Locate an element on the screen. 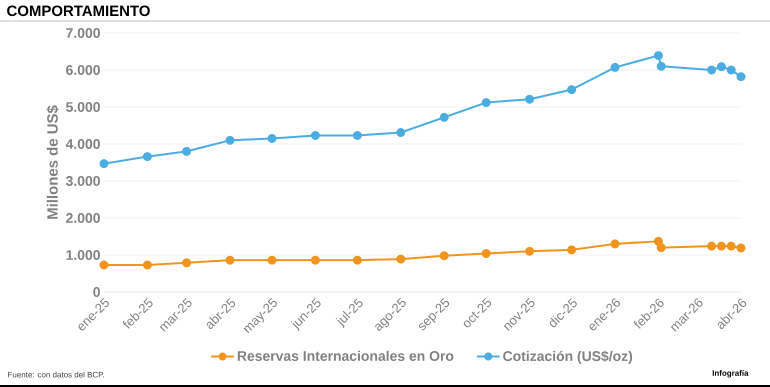  y-tick-label: 3.000 is located at coordinates (83, 181).